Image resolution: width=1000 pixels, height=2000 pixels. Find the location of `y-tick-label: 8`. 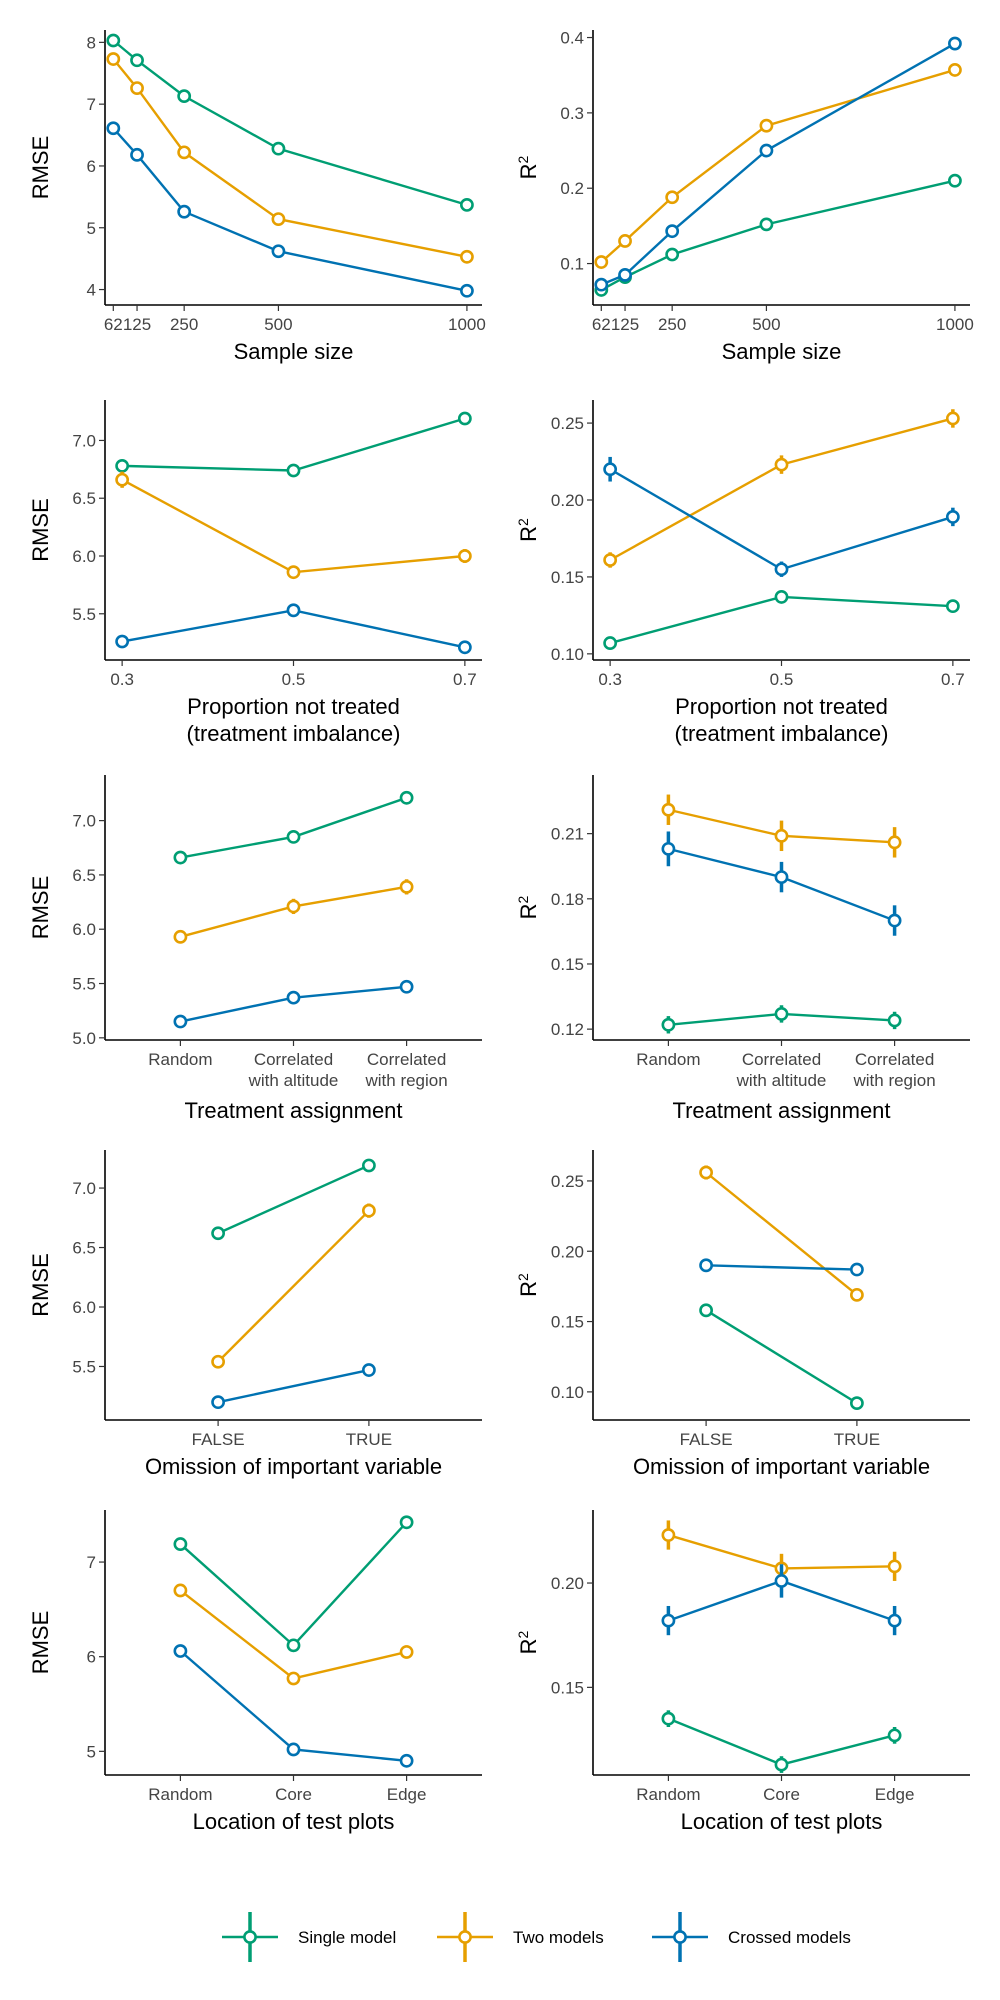

y-tick-label: 8 is located at coordinates (91, 42).